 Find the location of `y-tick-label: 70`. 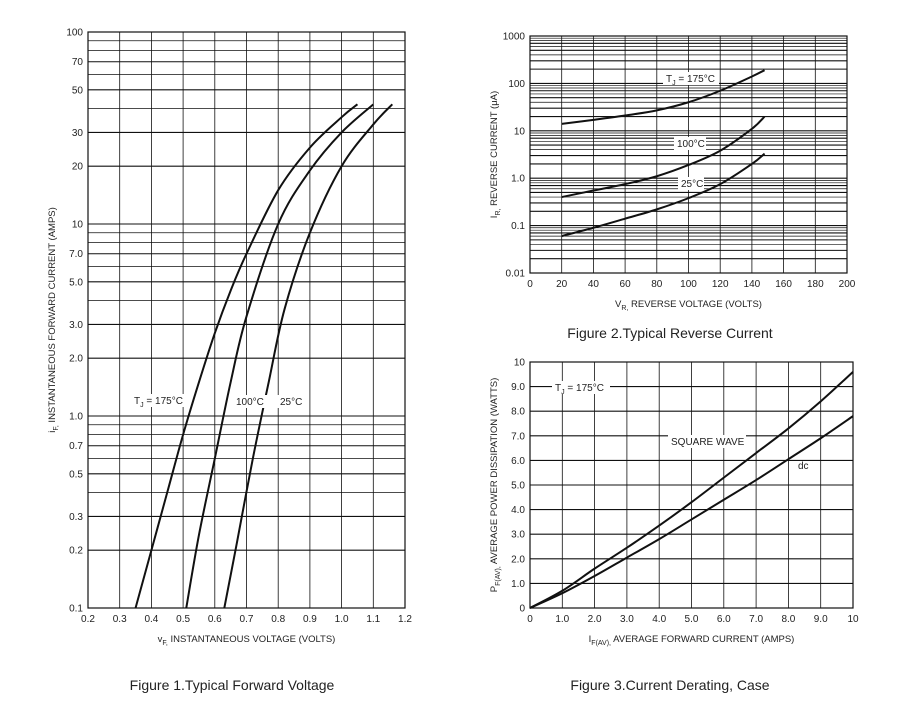

y-tick-label: 70 is located at coordinates (78, 62).